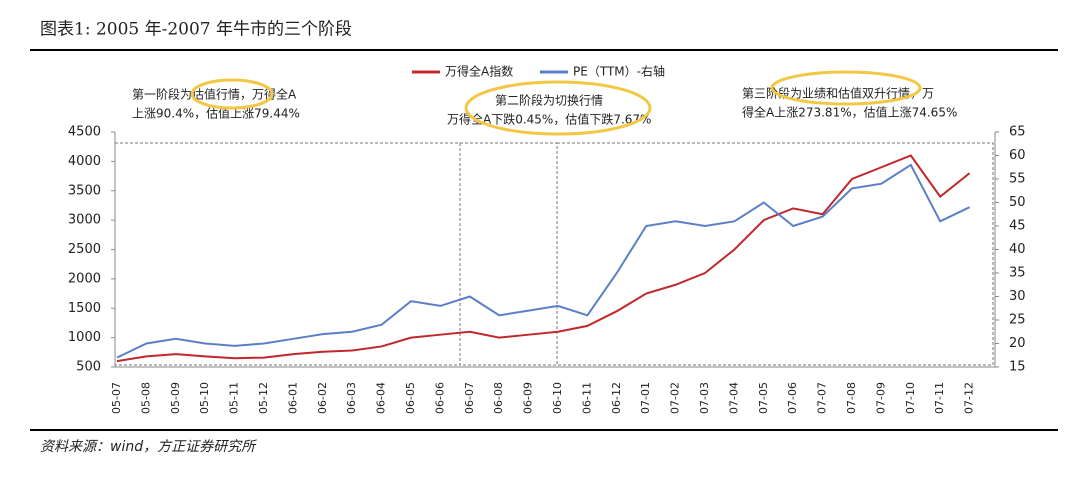 The height and width of the screenshot is (478, 1088). I want to click on y2-tick-label: 35, so click(1017, 273).